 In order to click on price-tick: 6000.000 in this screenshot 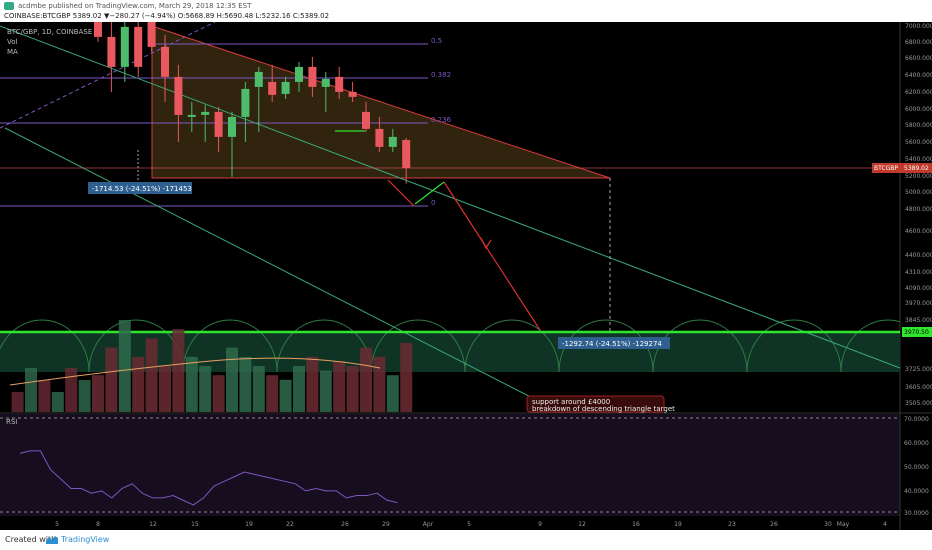, I will do `click(918, 109)`.